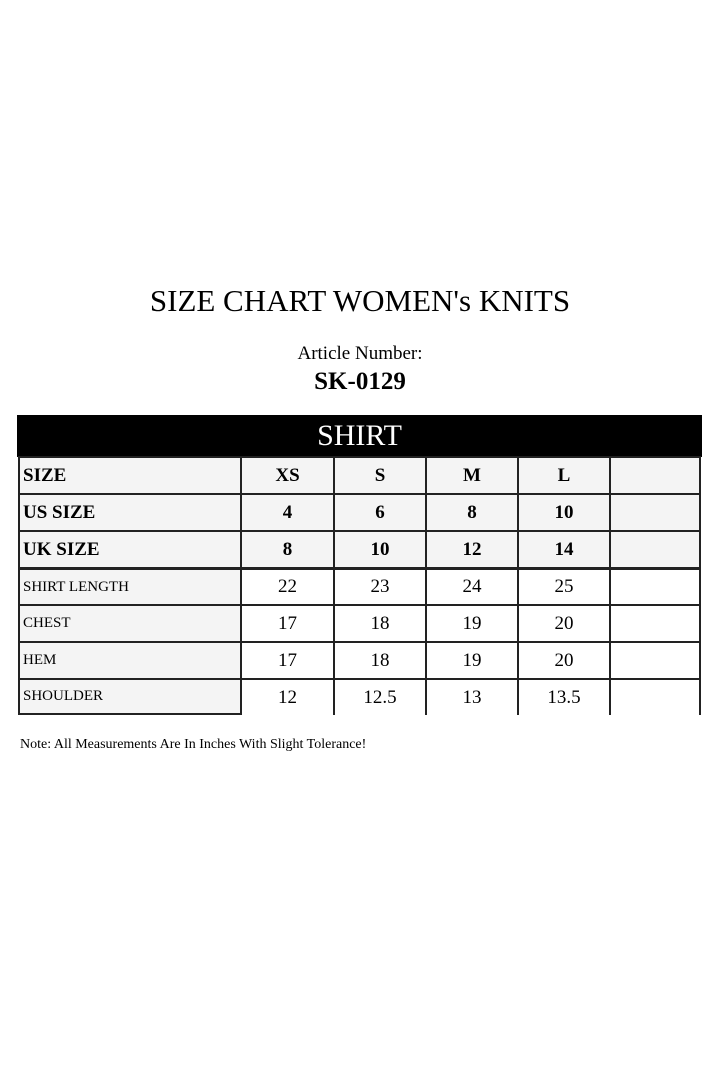  What do you see at coordinates (379, 511) in the screenshot?
I see `table-cell: 6` at bounding box center [379, 511].